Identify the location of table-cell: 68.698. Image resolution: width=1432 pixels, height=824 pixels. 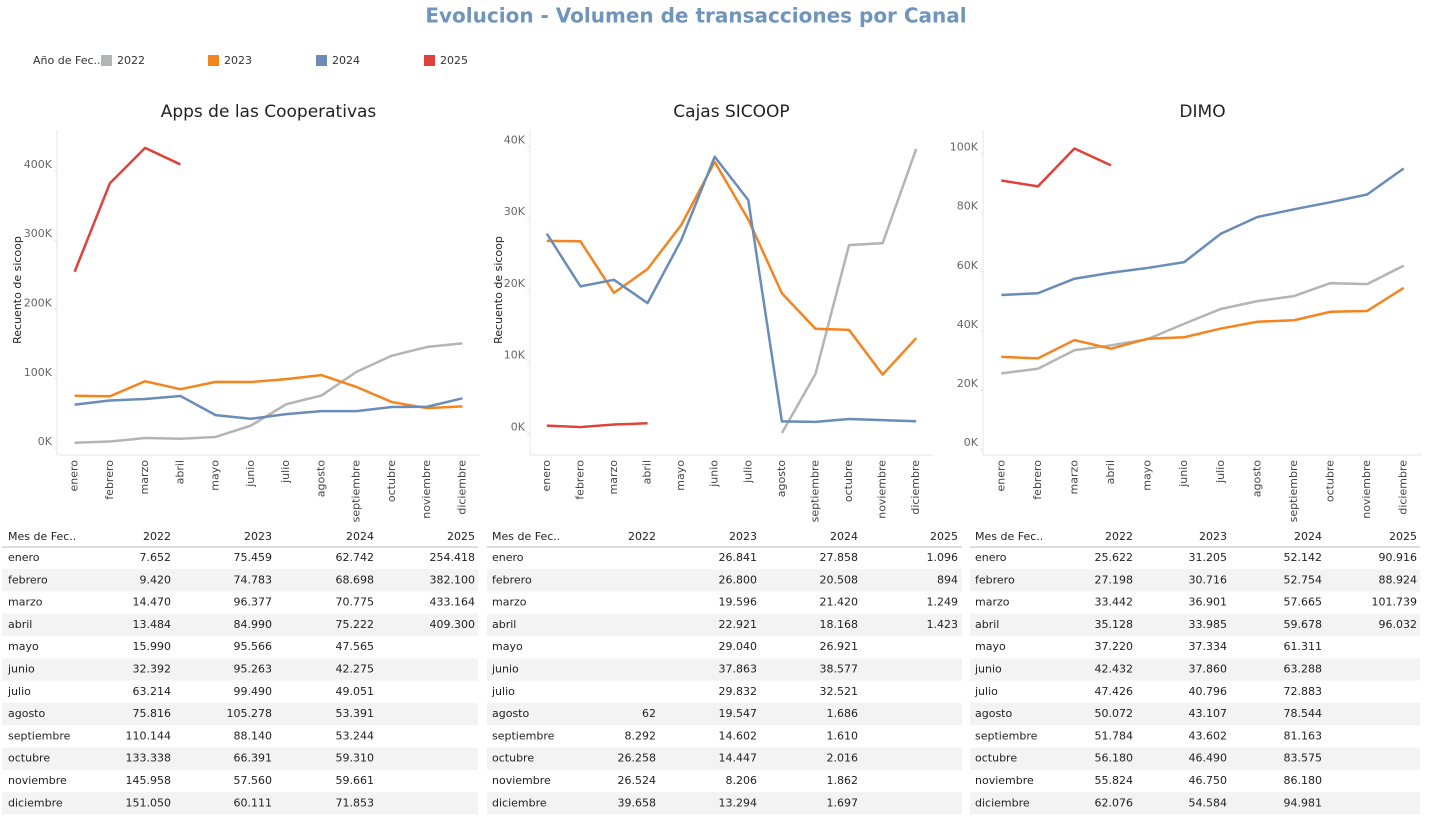
(355, 579).